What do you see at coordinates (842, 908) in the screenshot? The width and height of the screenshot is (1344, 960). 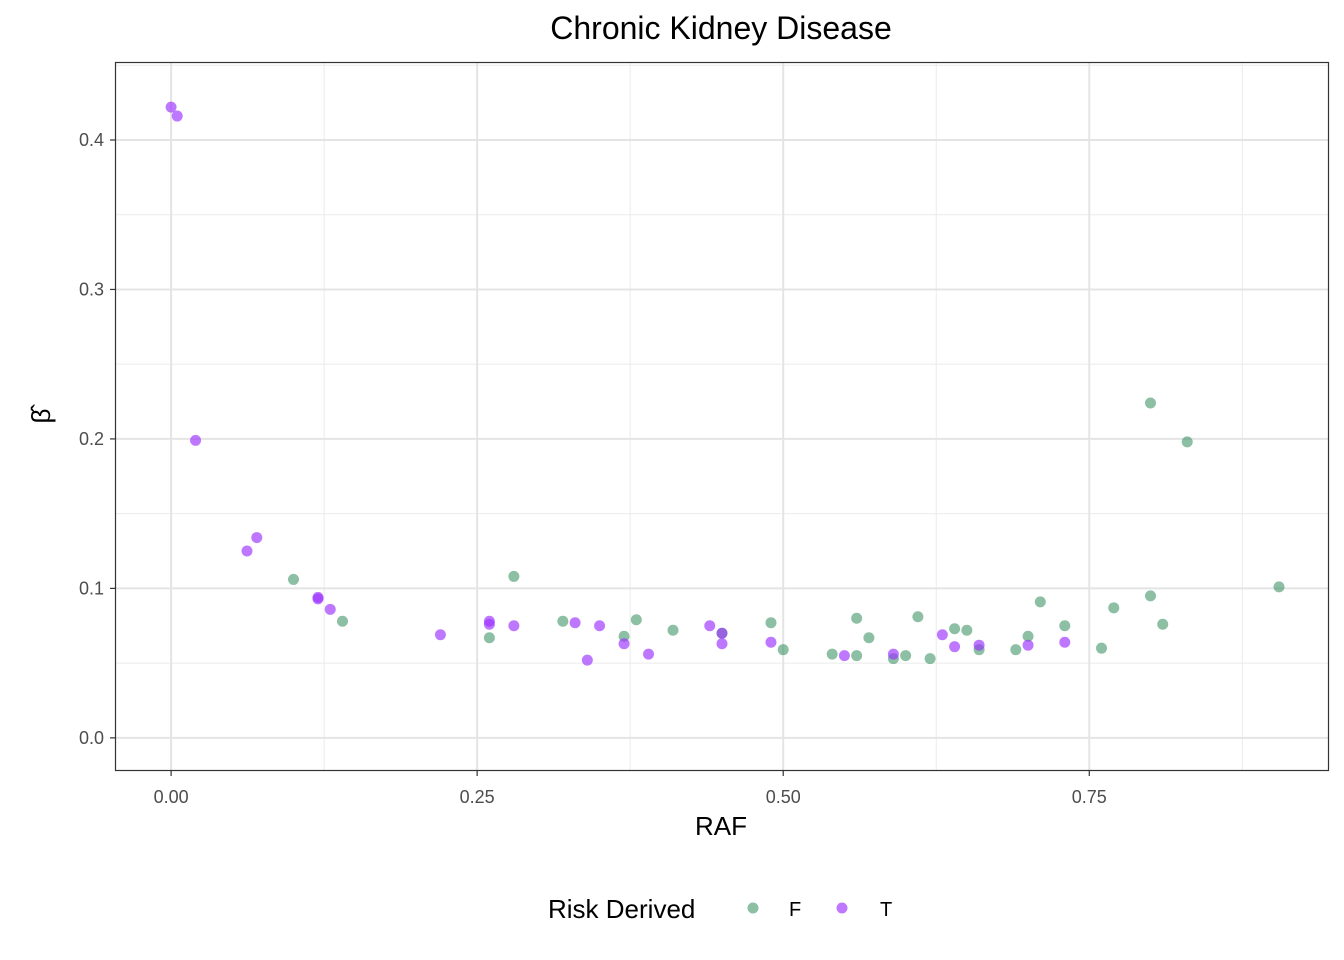 I see `legend-key-t` at bounding box center [842, 908].